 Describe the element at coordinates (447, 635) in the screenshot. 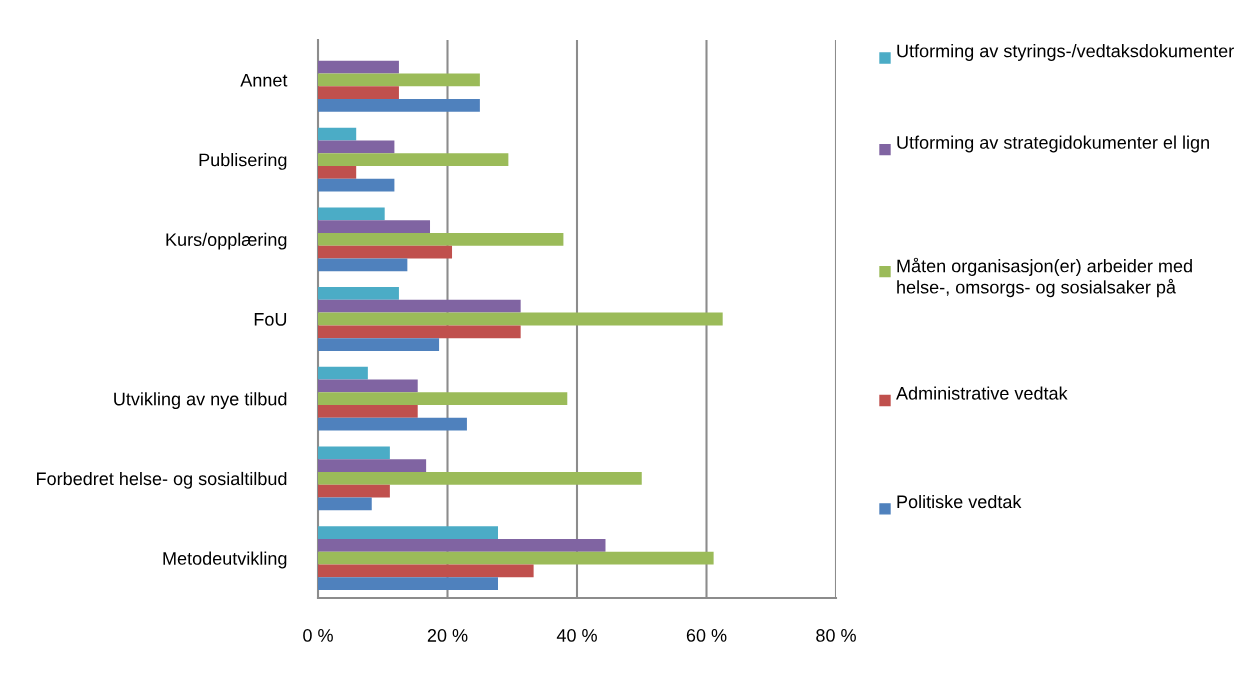

I see `x-tick-label: 20 %` at that location.